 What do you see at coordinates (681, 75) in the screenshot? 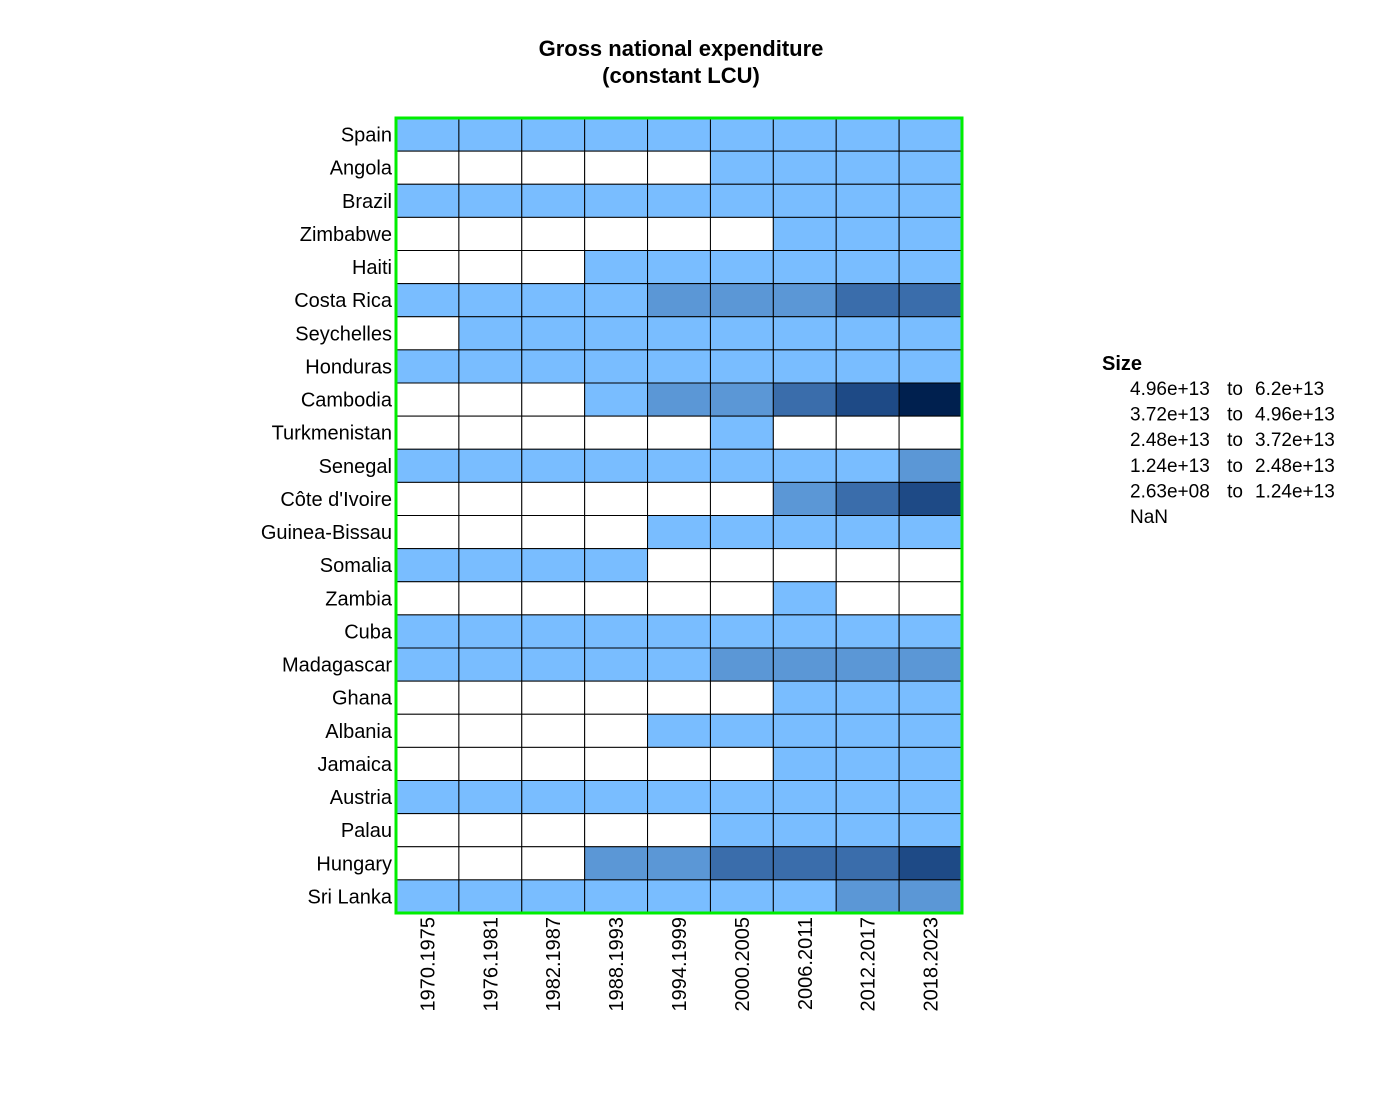
I see `chart-title-line2: (constant LCU)` at bounding box center [681, 75].